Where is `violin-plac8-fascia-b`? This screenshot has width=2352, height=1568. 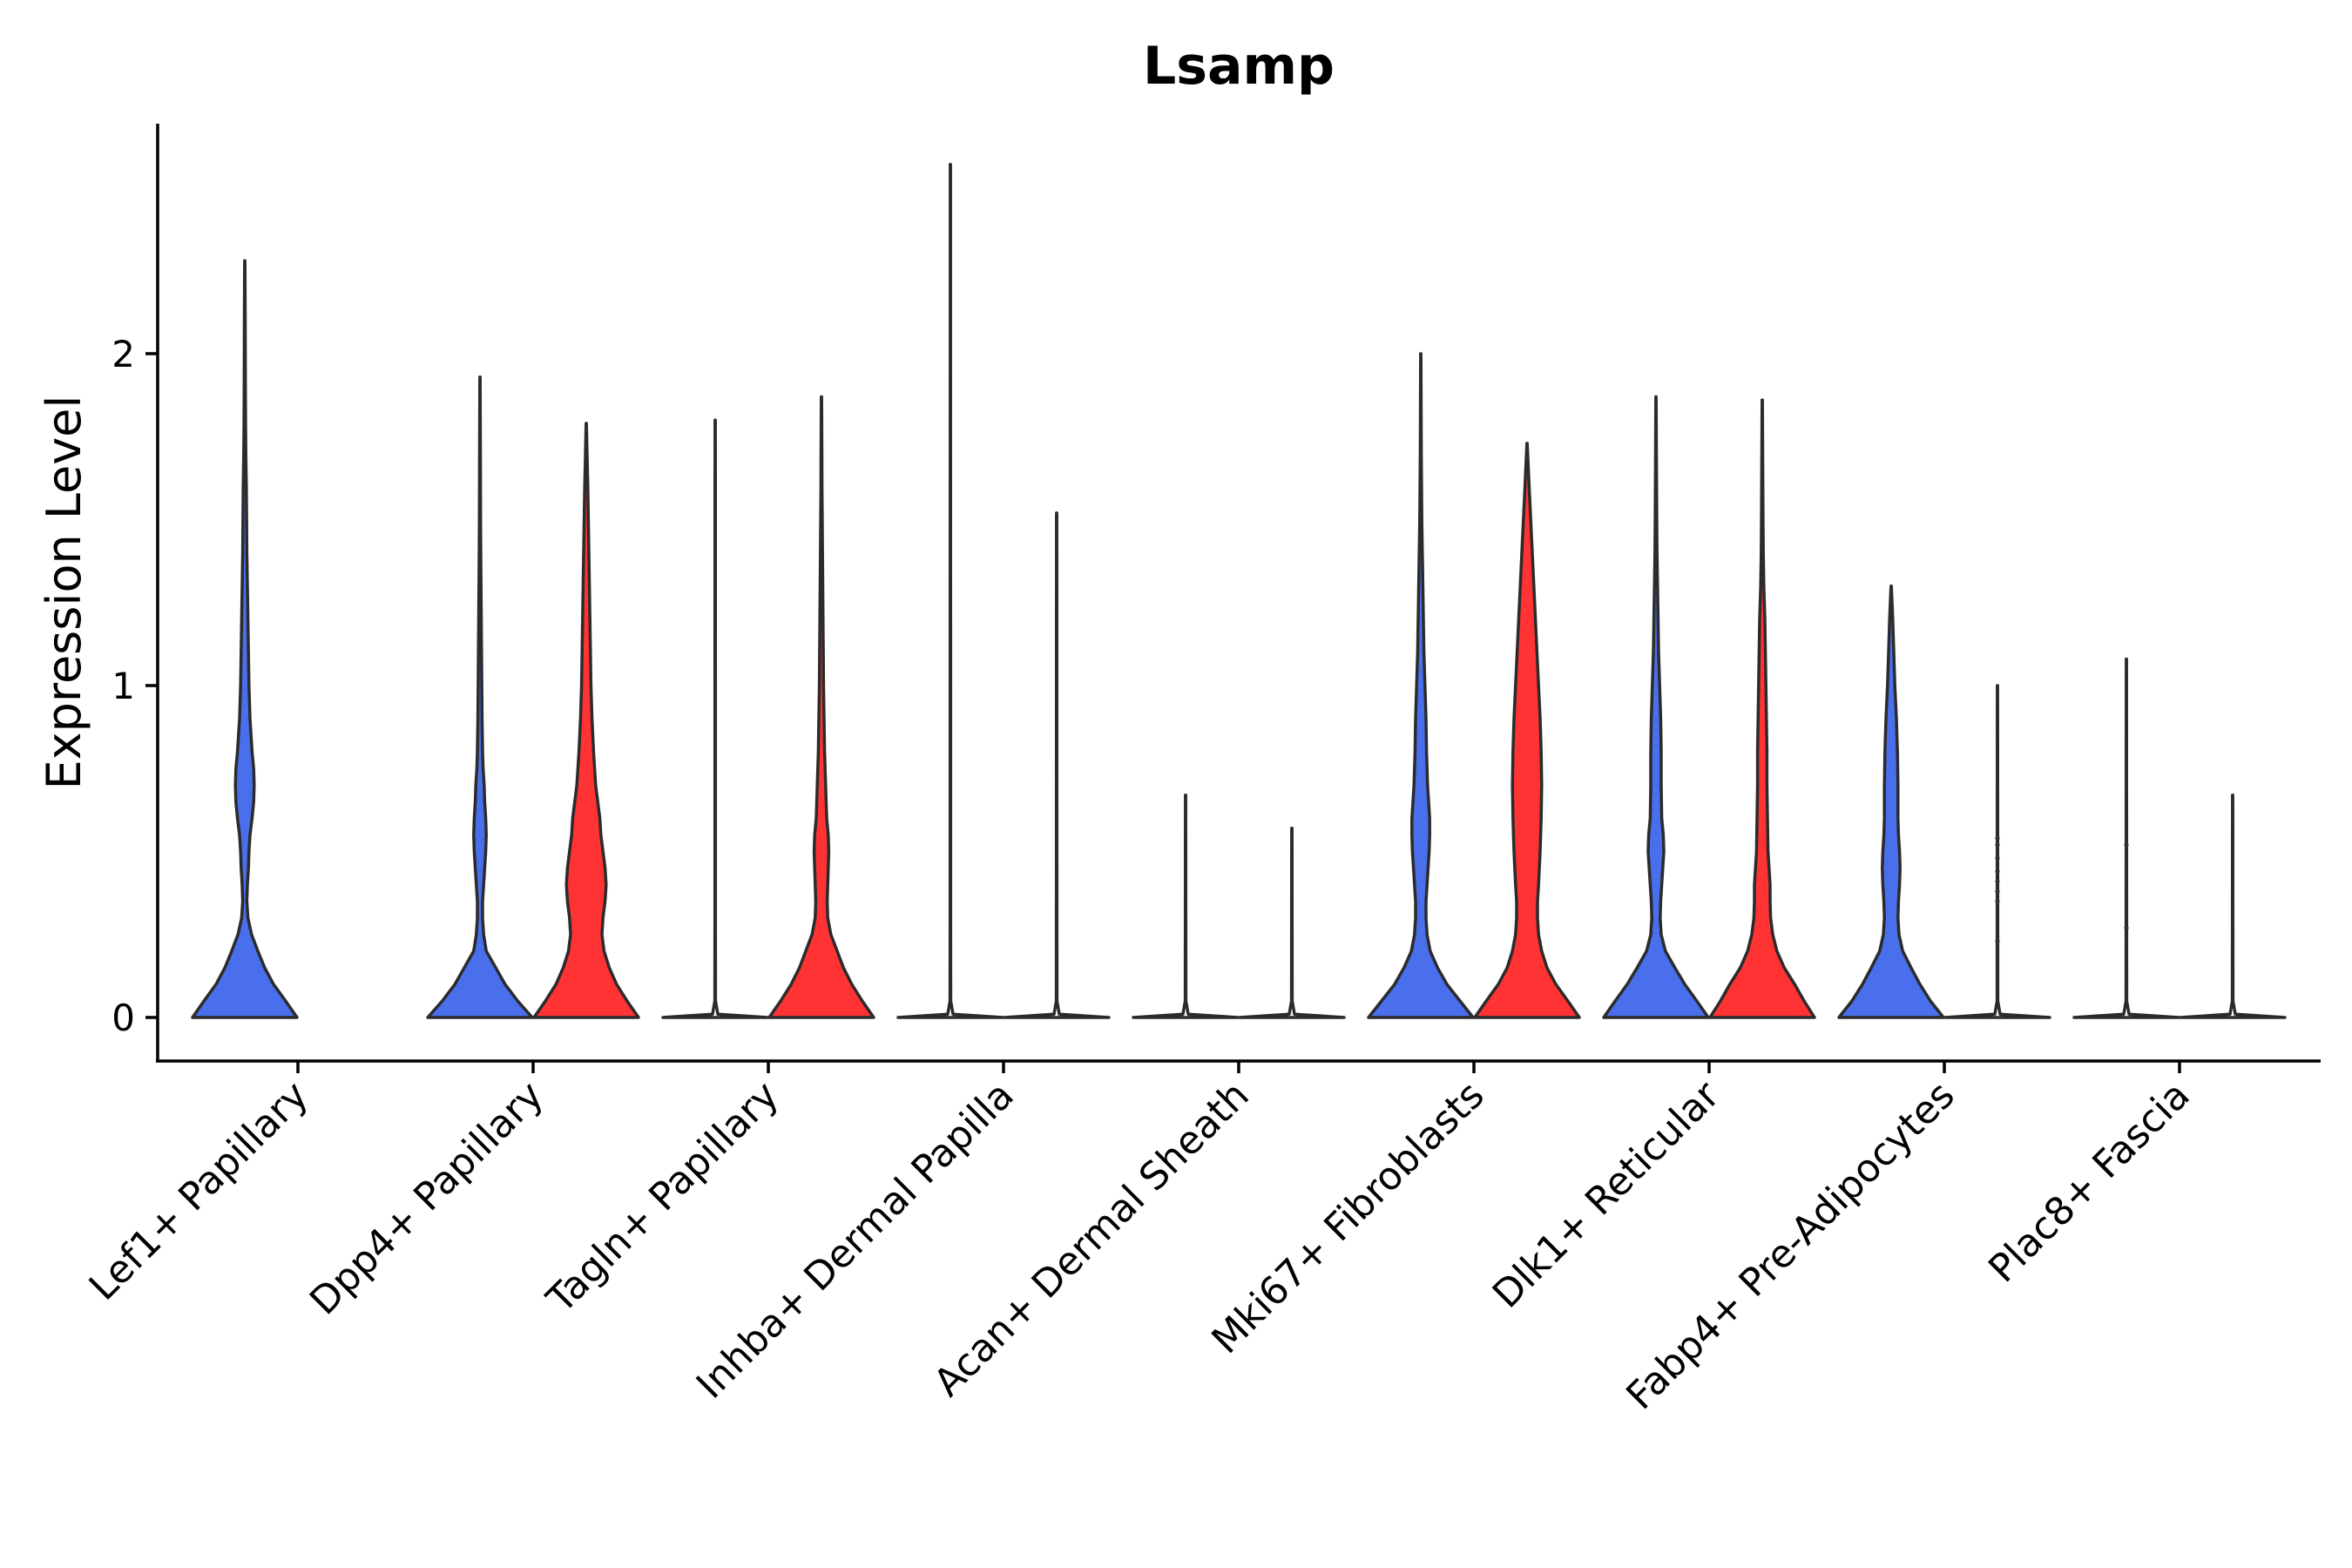 violin-plac8-fascia-b is located at coordinates (2233, 906).